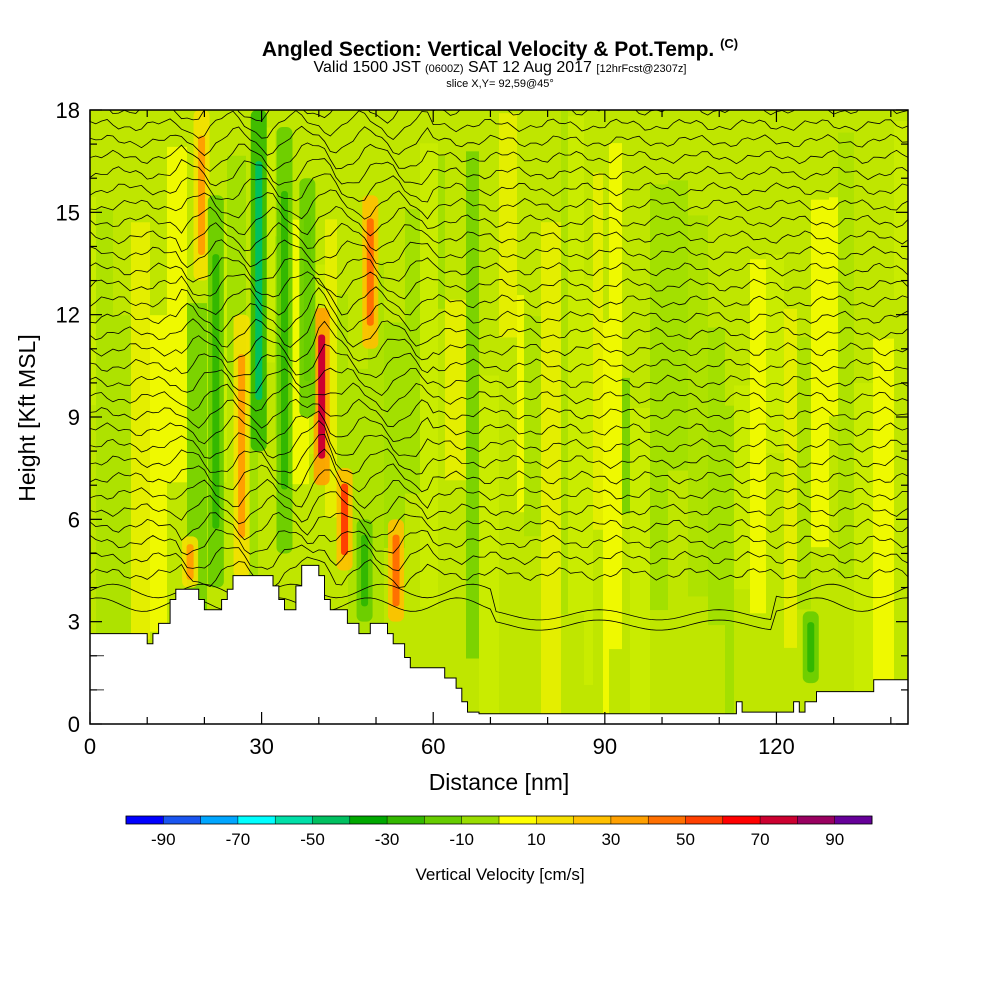 Image resolution: width=1000 pixels, height=1000 pixels. Describe the element at coordinates (68, 315) in the screenshot. I see `y-tick-label: 12` at that location.